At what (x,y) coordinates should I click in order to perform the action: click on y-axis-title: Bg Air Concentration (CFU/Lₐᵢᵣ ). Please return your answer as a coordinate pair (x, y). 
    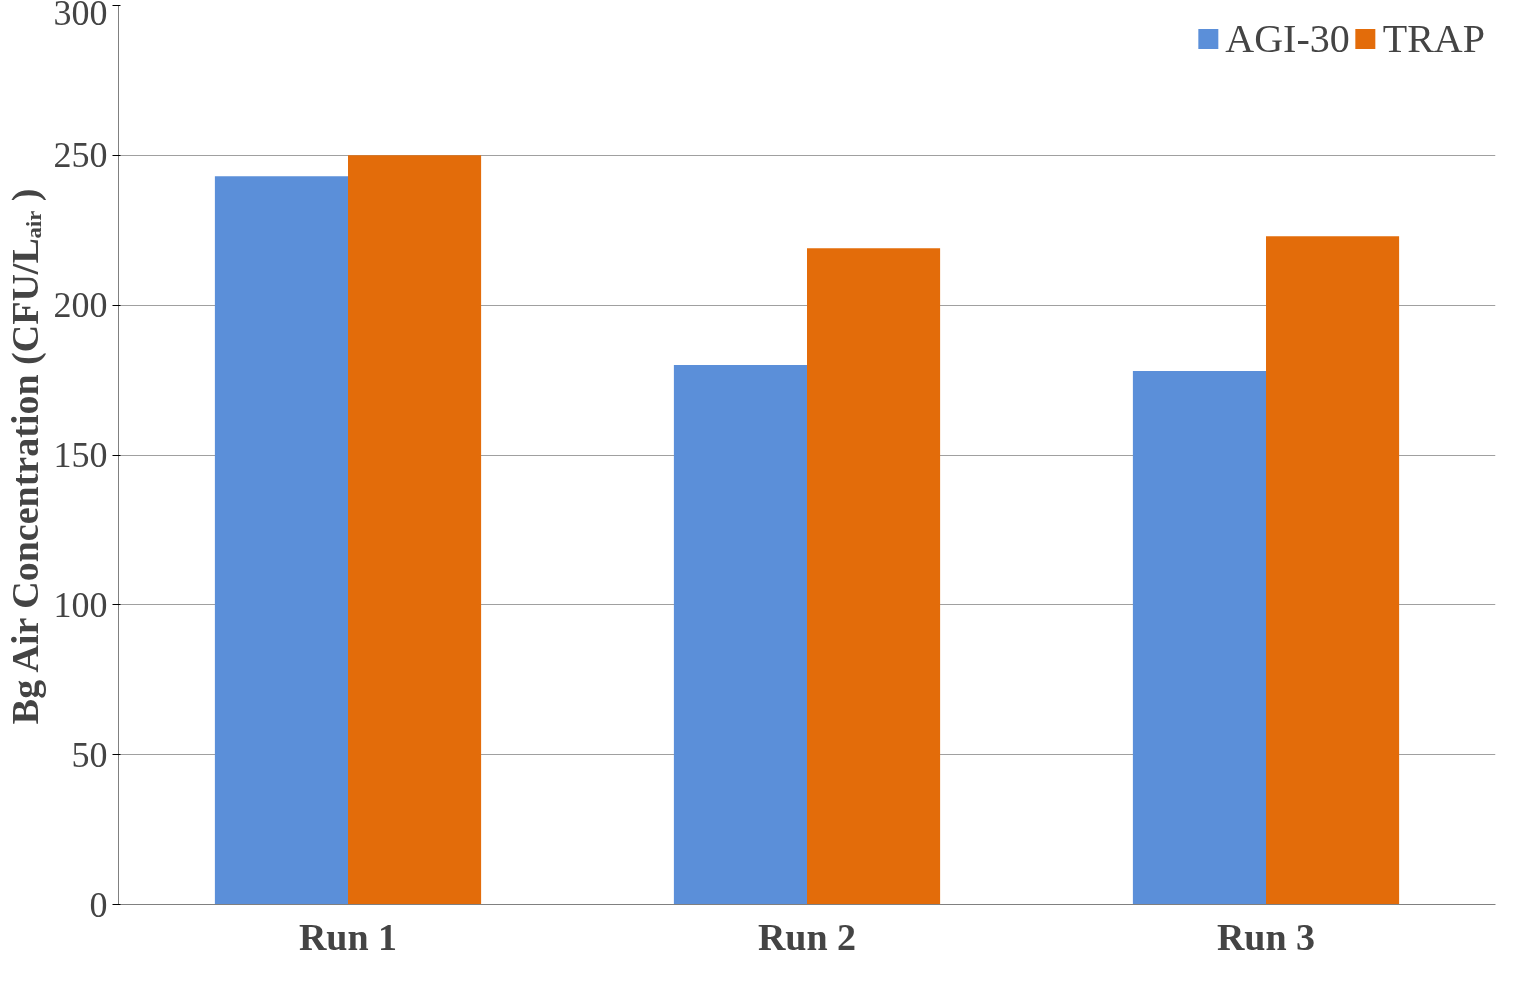
    Looking at the image, I should click on (25, 456).